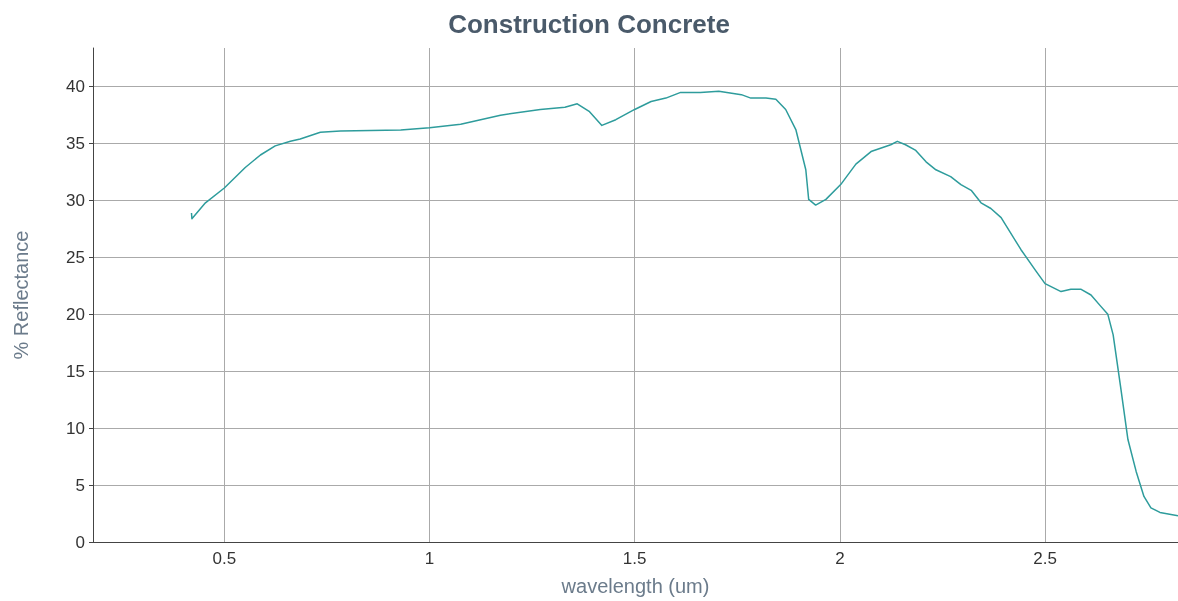 Image resolution: width=1178 pixels, height=601 pixels. I want to click on y-tick-label: 25, so click(75, 257).